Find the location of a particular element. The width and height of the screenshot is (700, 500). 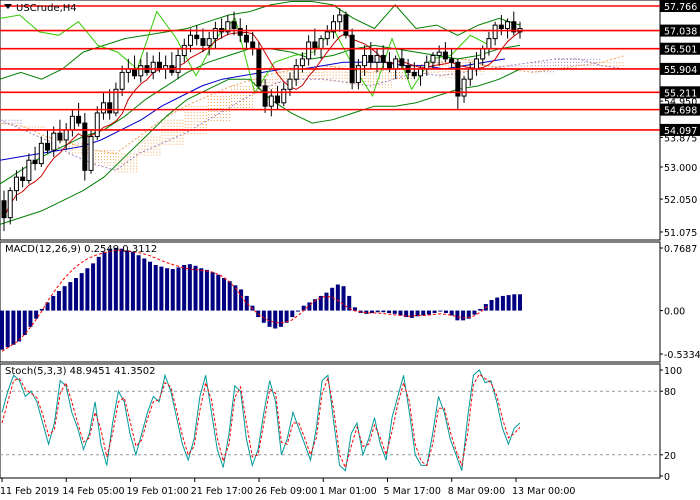

price-tick-label: 53.875 is located at coordinates (680, 138).